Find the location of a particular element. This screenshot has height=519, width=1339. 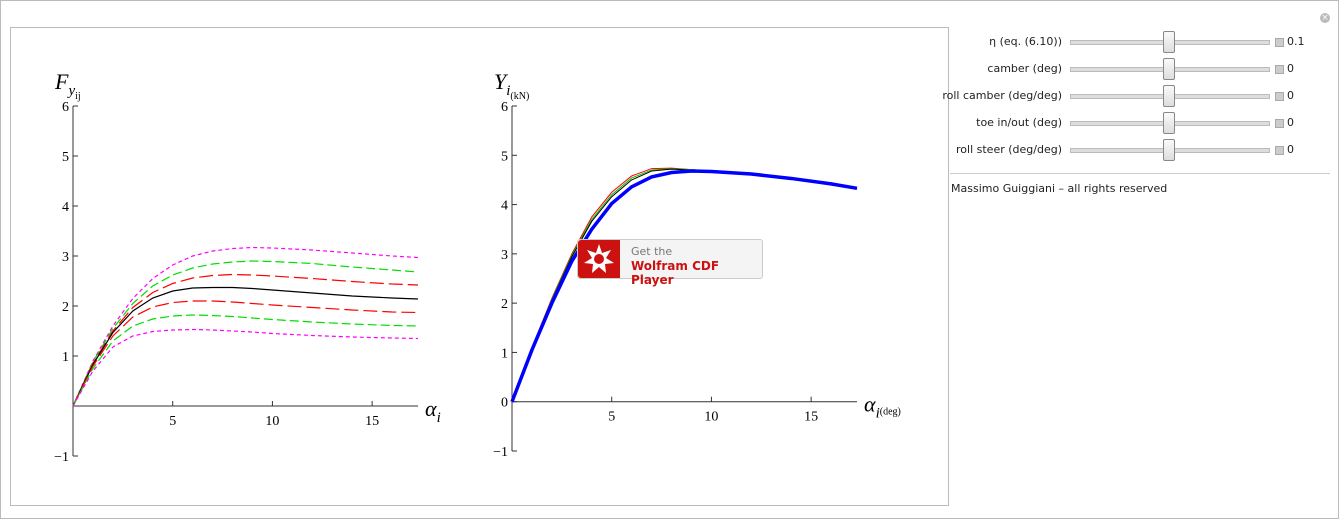

y-axis-label: Yi(kN) is located at coordinates (511, 85).